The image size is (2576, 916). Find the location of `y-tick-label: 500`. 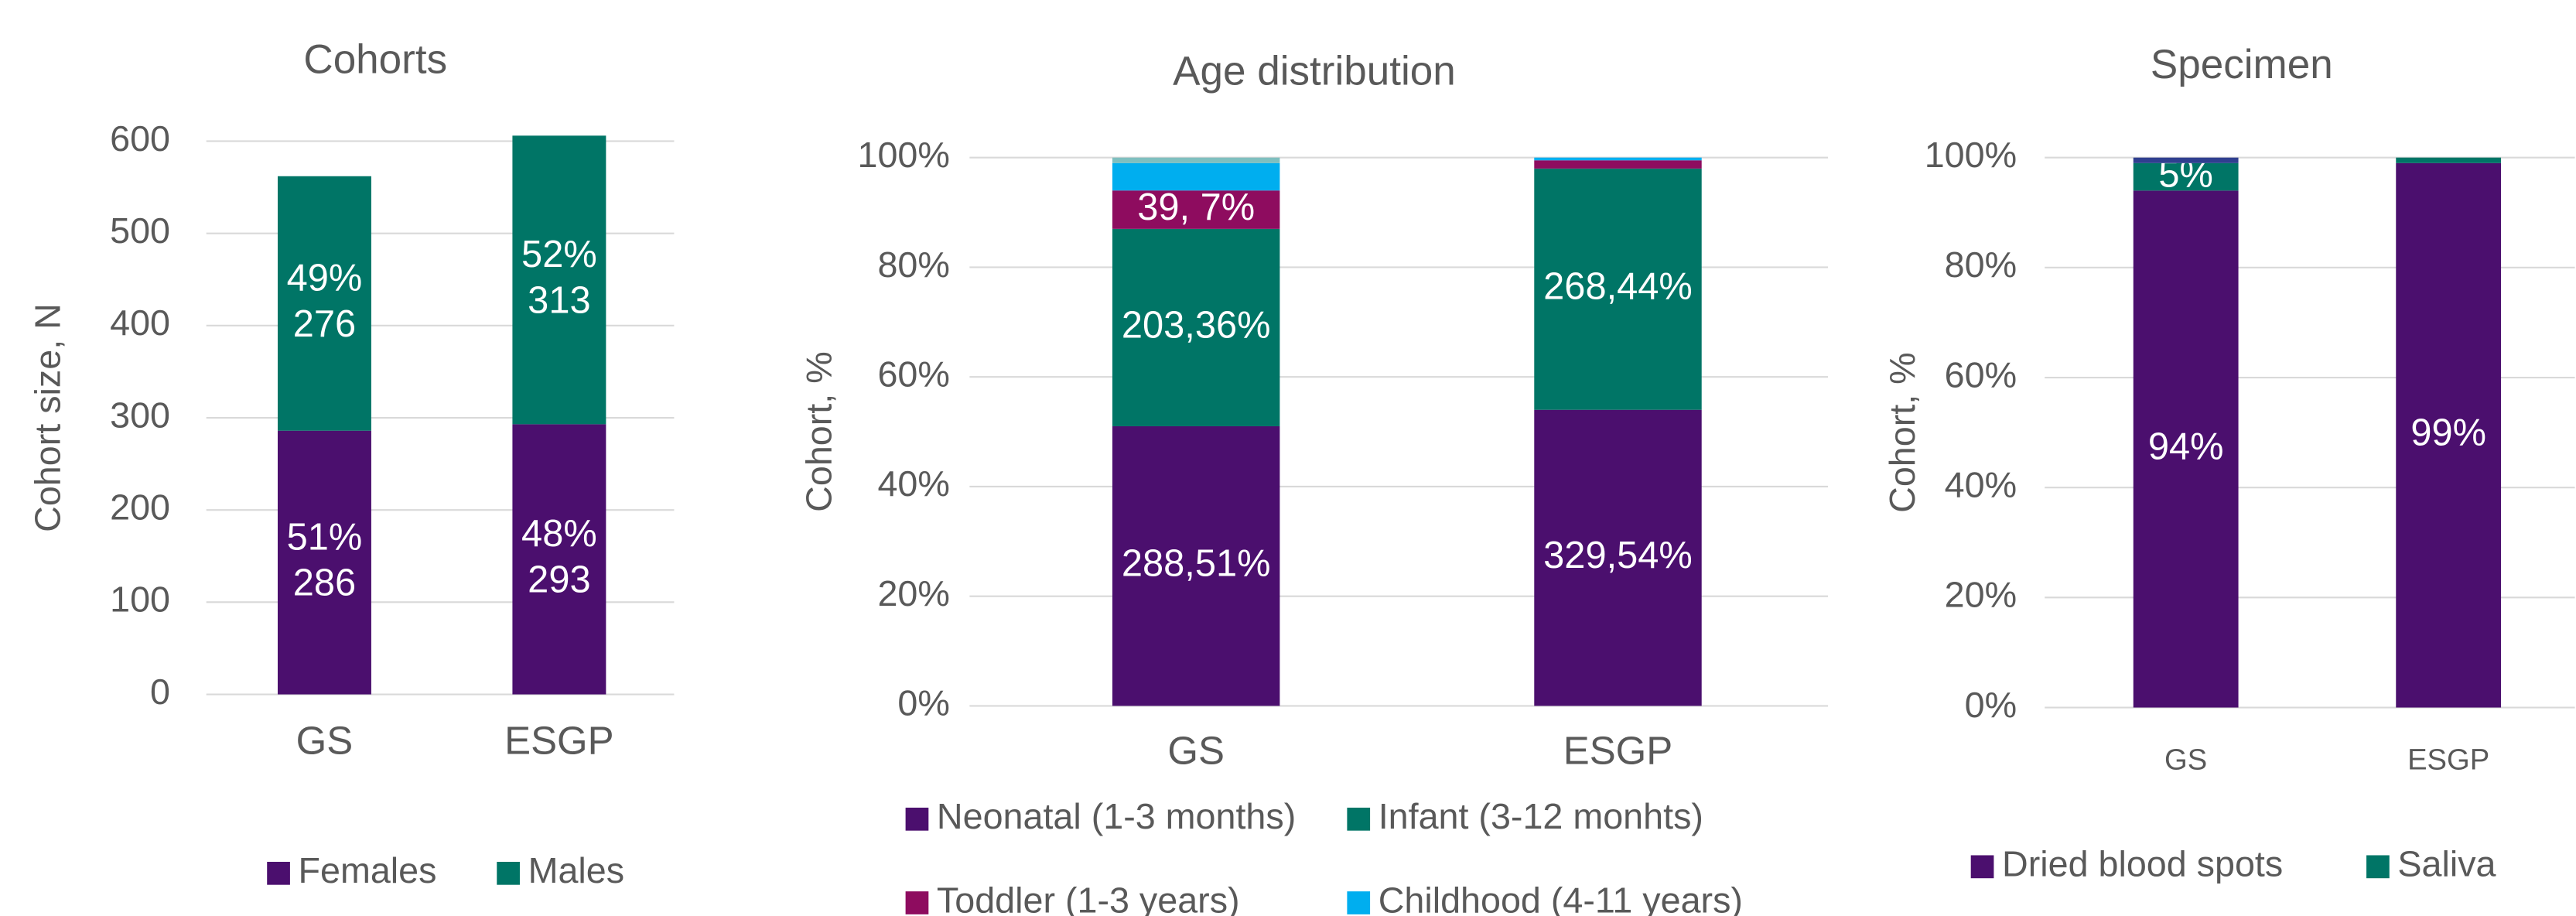

y-tick-label: 500 is located at coordinates (140, 231).